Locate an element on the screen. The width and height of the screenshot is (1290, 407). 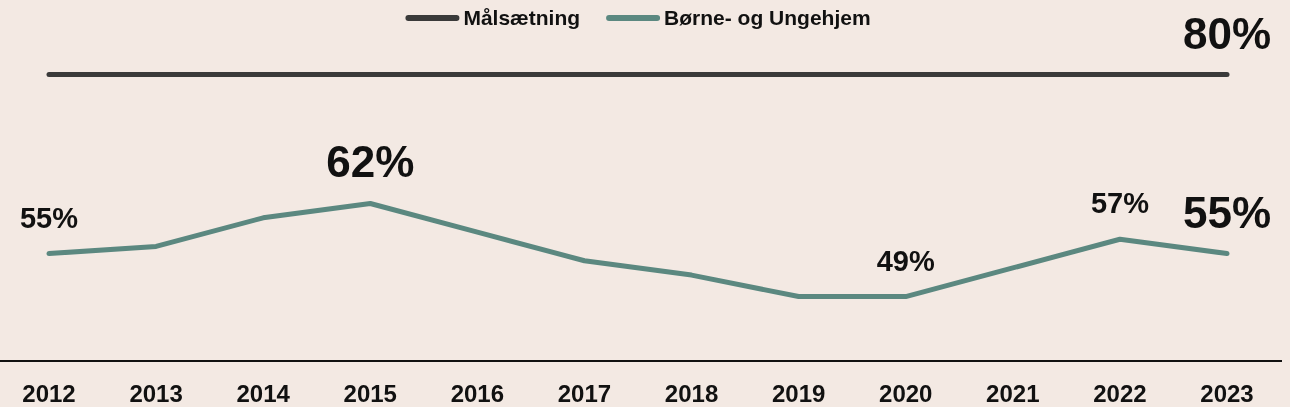
data-label: 62% is located at coordinates (370, 162).